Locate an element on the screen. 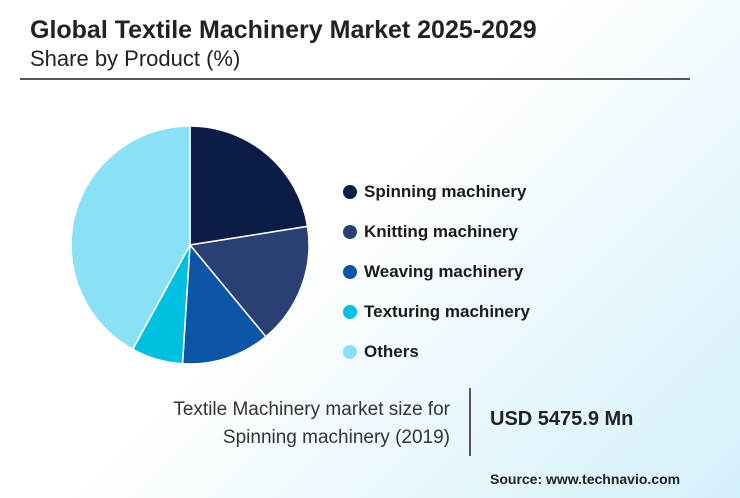 This screenshot has height=498, width=740. legend-item-others: Others is located at coordinates (436, 352).